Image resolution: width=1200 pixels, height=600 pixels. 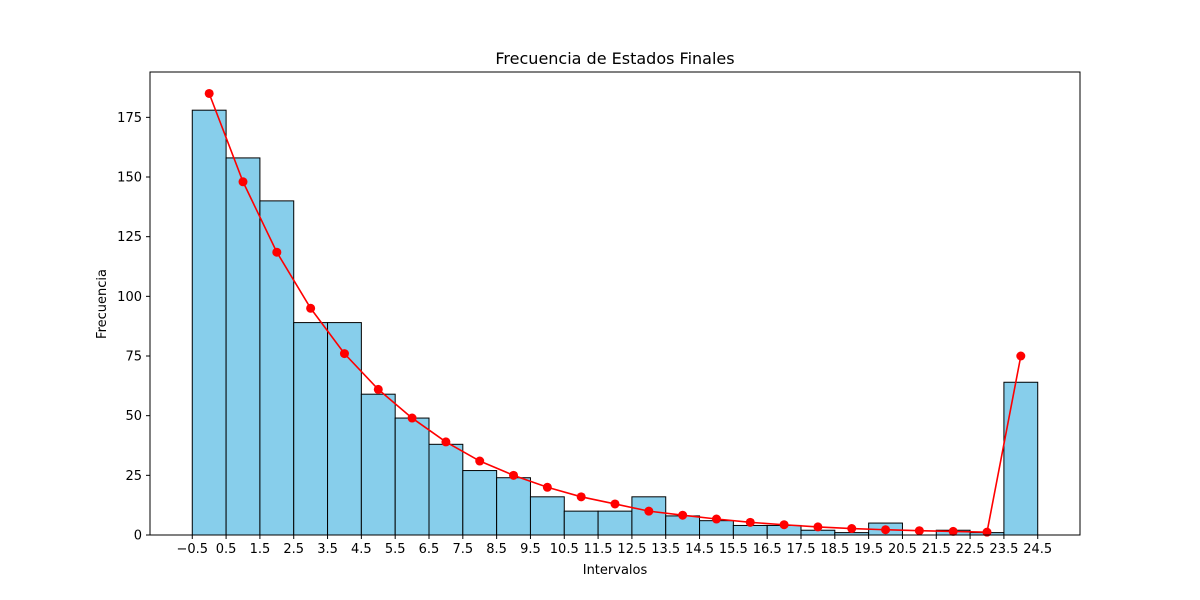 What do you see at coordinates (902, 549) in the screenshot?
I see `x-tick-label: 20.5` at bounding box center [902, 549].